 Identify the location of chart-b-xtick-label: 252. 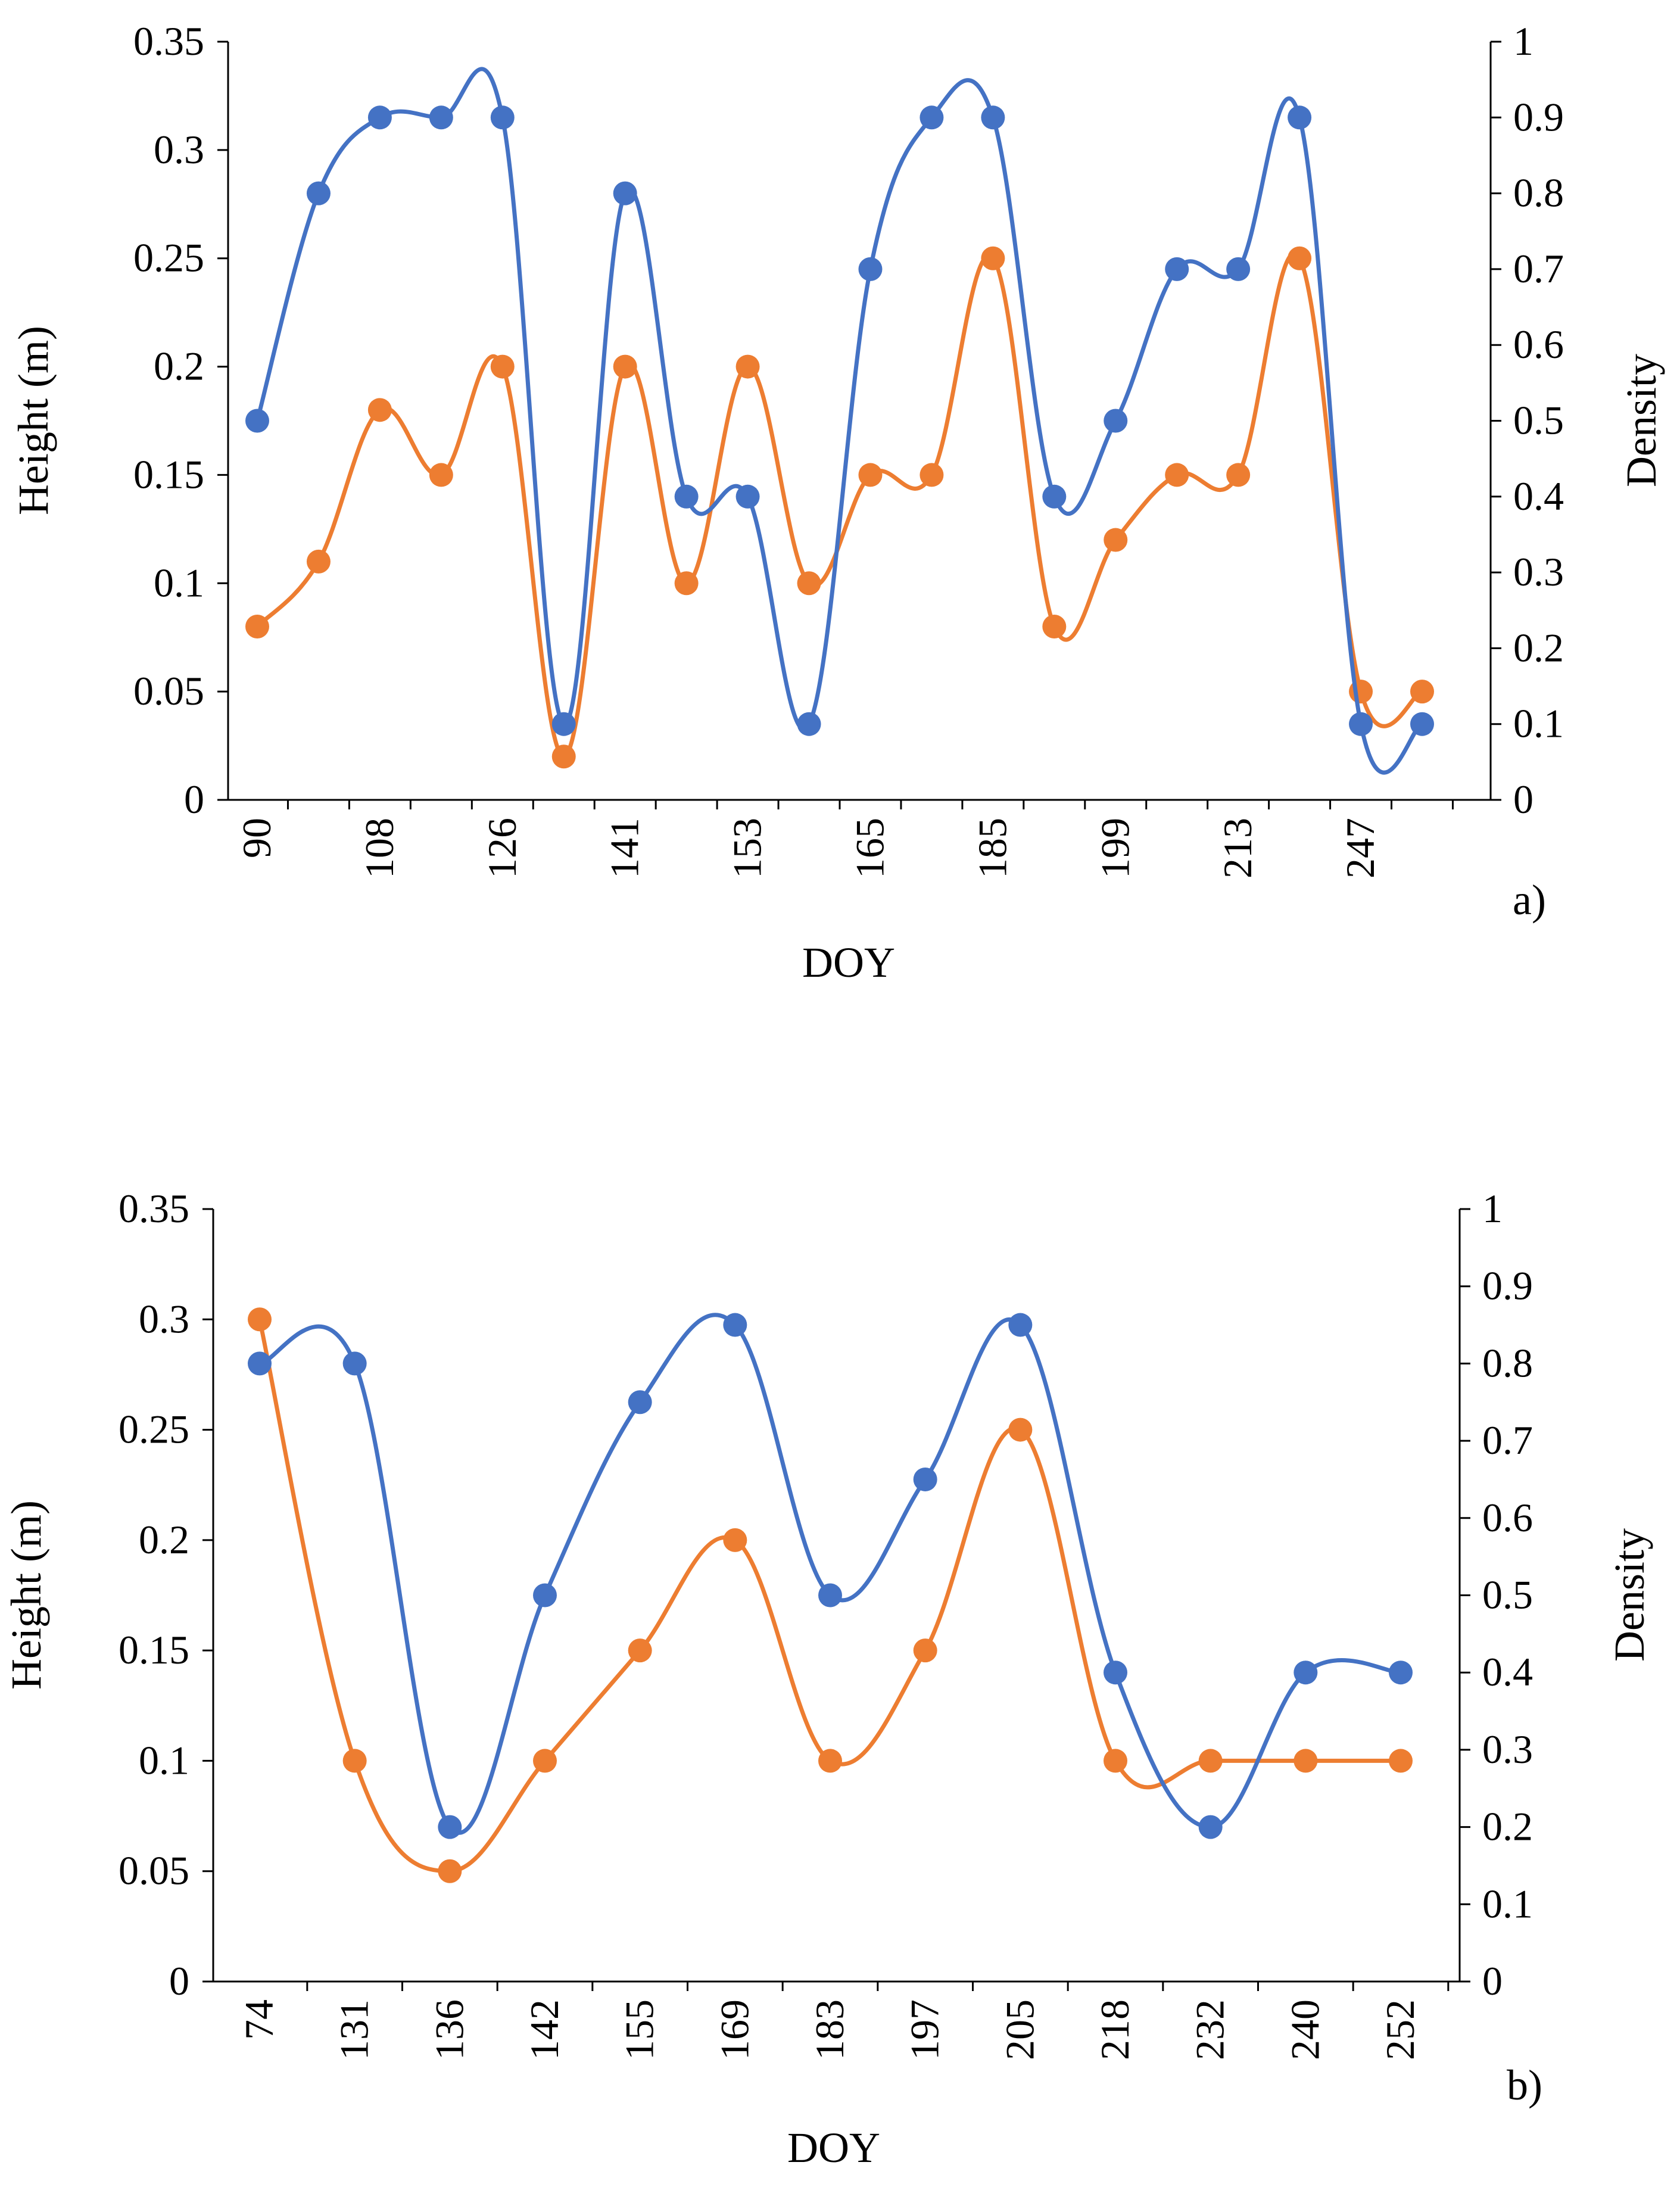
(1400, 2029).